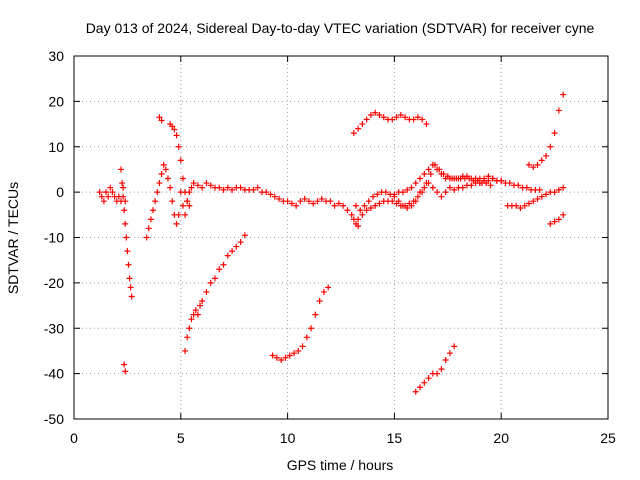  Describe the element at coordinates (501, 438) in the screenshot. I see `x-tick-label: 20` at that location.